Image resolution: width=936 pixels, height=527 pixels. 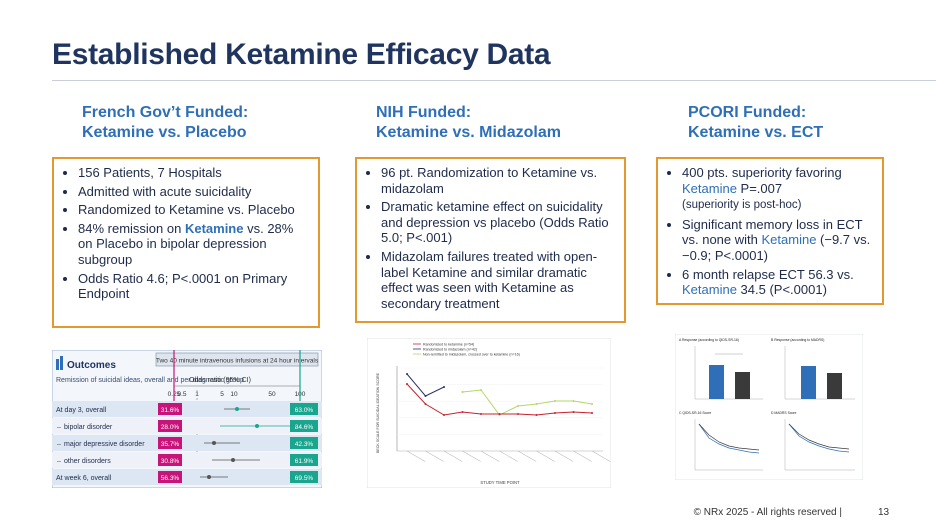 What do you see at coordinates (61, 363) in the screenshot?
I see `chart-icon-bar` at bounding box center [61, 363].